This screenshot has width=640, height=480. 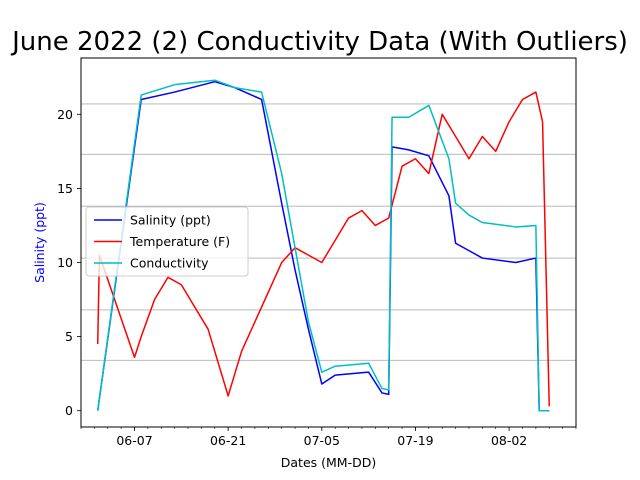 What do you see at coordinates (69, 410) in the screenshot?
I see `y-tick-label: 0` at bounding box center [69, 410].